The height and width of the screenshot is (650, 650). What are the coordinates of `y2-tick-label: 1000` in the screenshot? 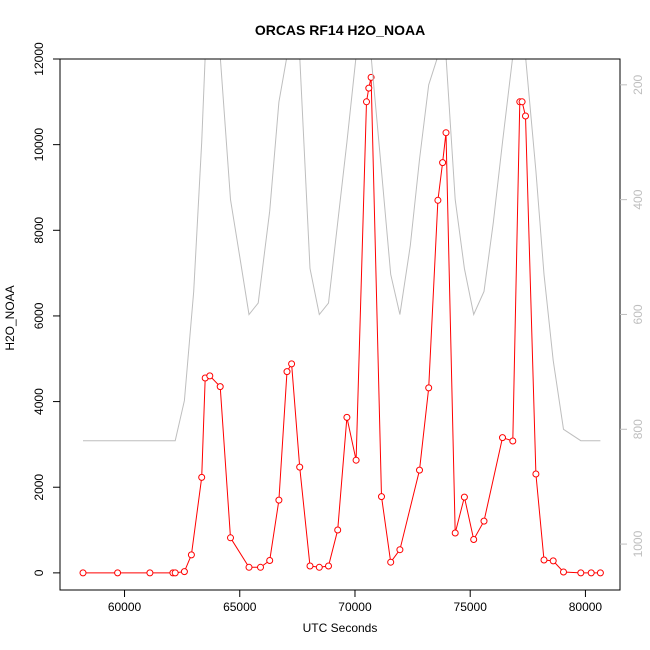 It's located at (638, 543).